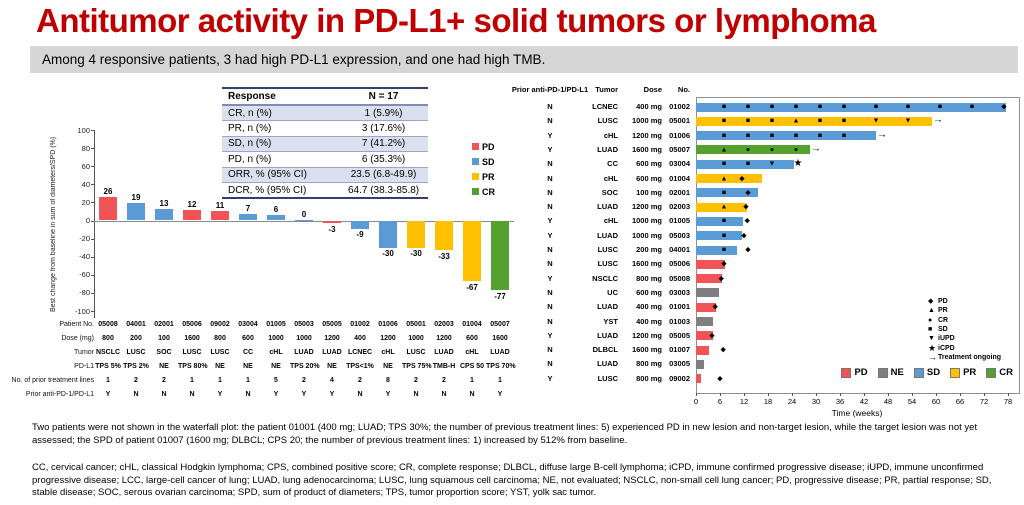 Image resolution: width=1024 pixels, height=505 pixels. I want to click on y-tick-label: 20, so click(85, 202).